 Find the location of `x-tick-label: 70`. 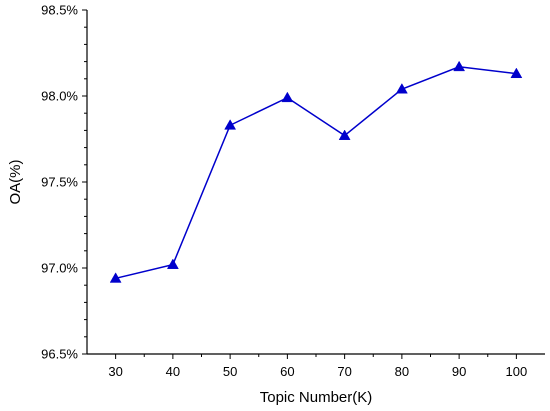

x-tick-label: 70 is located at coordinates (344, 371).